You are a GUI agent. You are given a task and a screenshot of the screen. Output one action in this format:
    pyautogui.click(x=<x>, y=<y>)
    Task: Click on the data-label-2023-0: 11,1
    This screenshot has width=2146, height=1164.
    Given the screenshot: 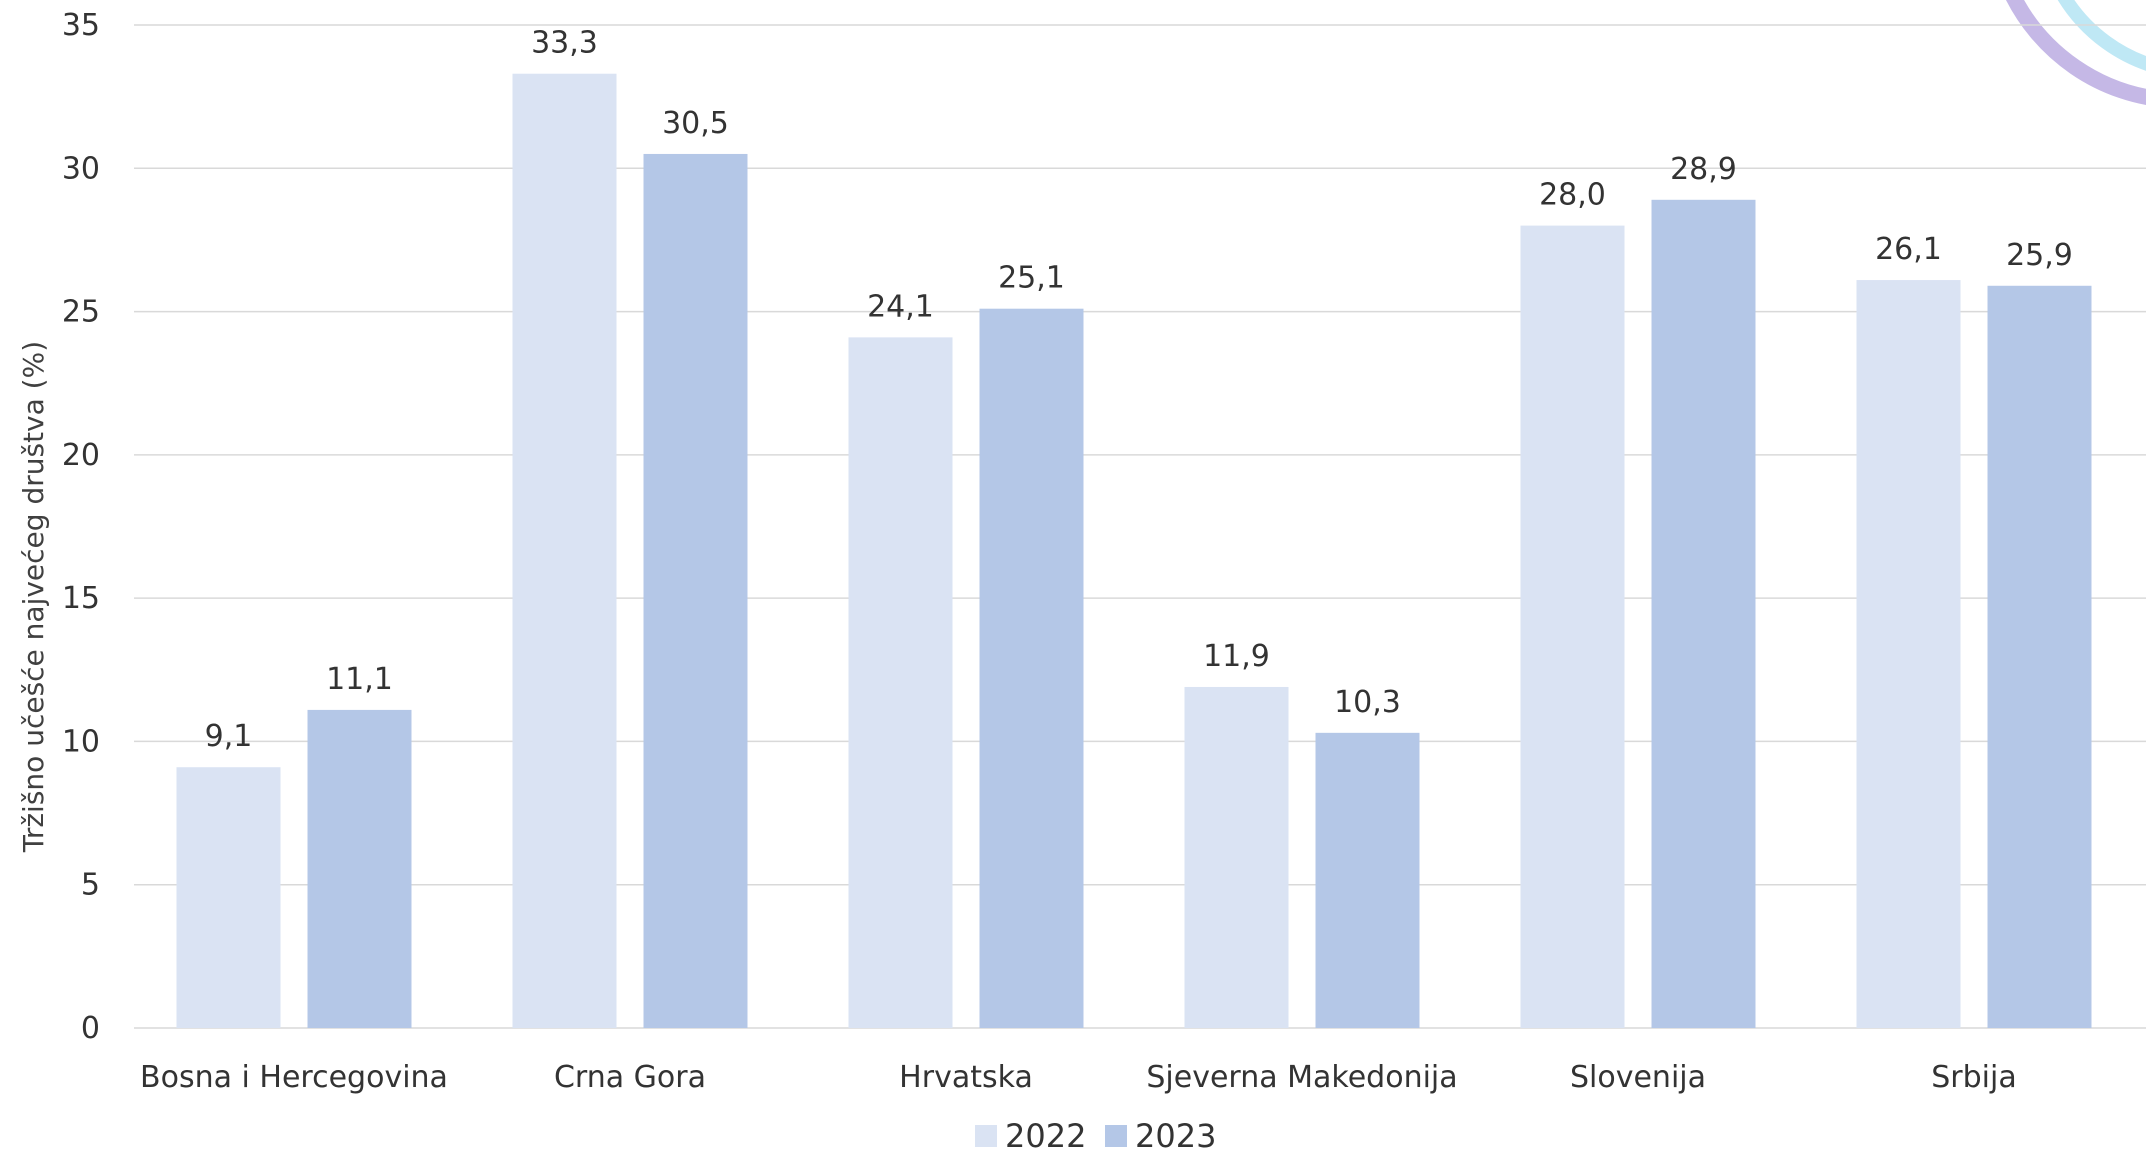 What is the action you would take?
    pyautogui.click(x=359, y=679)
    